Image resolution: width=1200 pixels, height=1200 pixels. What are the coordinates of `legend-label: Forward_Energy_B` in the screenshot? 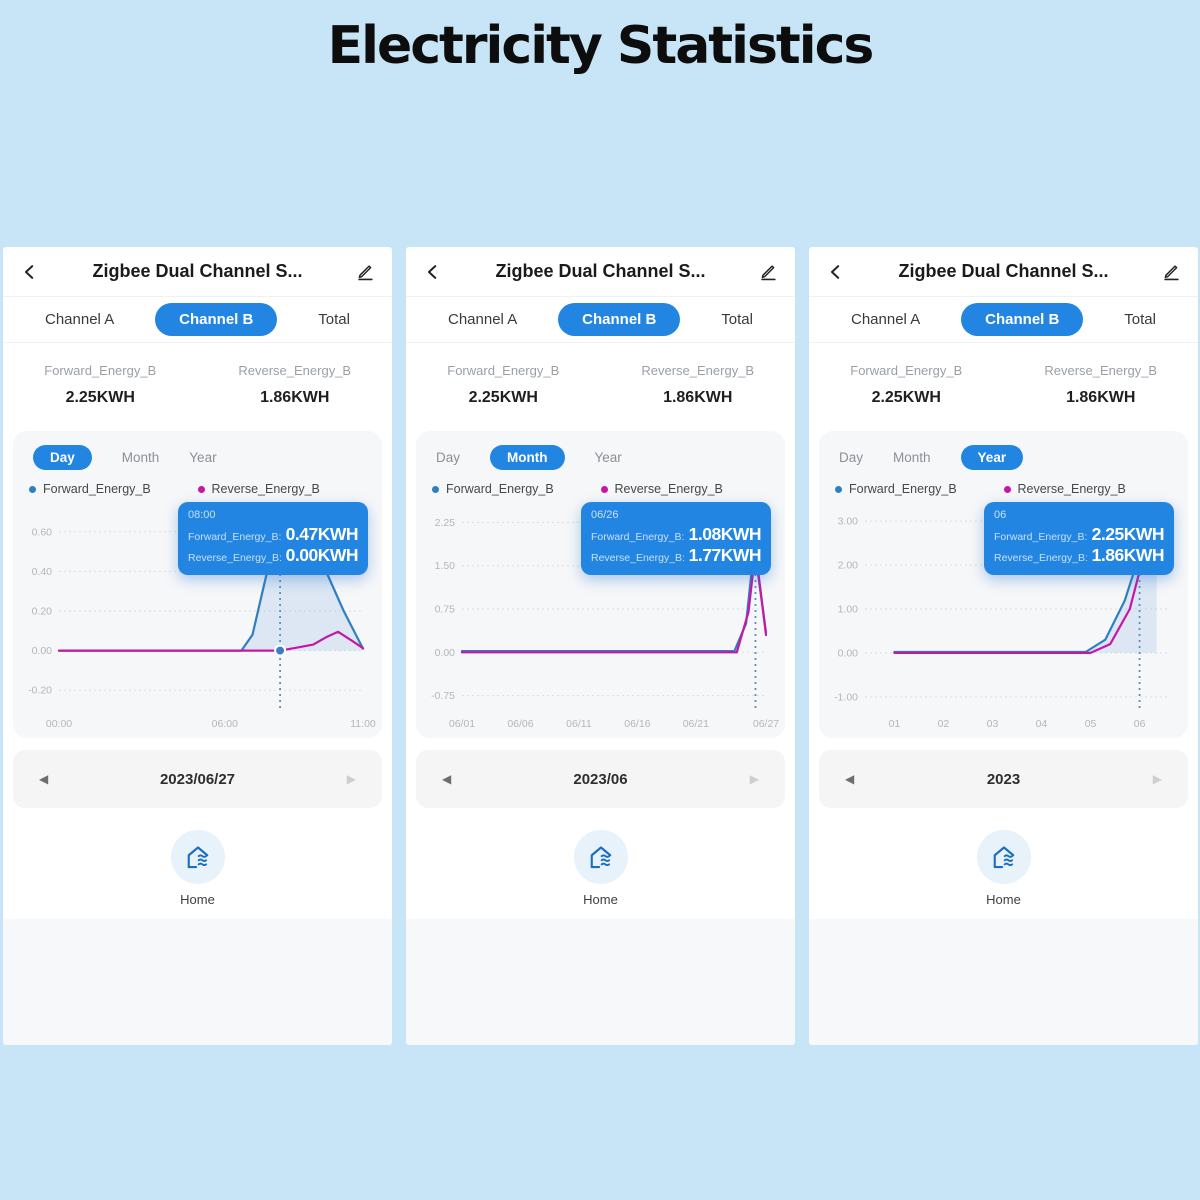 It's located at (500, 489).